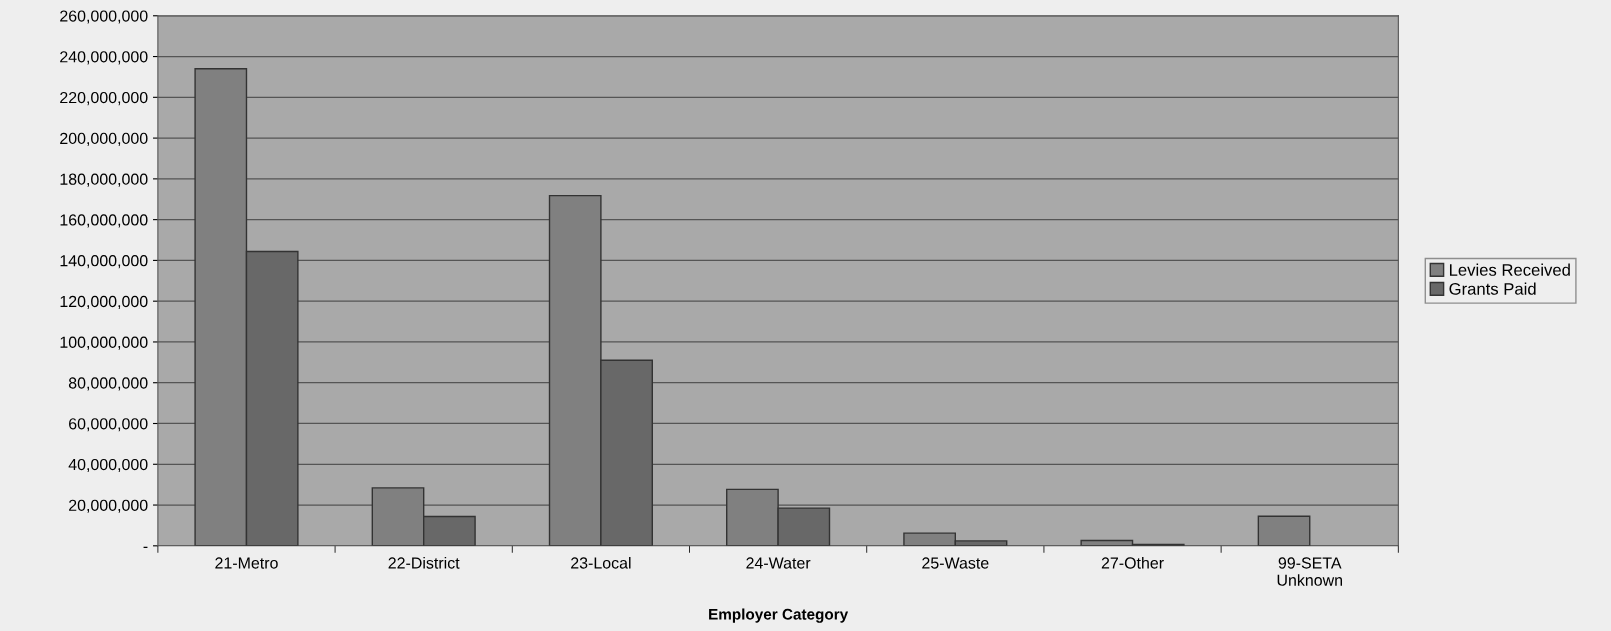 The image size is (1611, 631). I want to click on y-tick-label: 80,000,000, so click(108, 384).